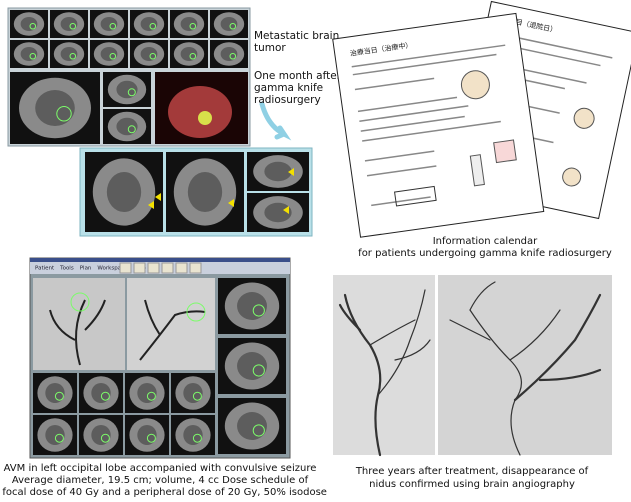 The height and width of the screenshot is (502, 631). Describe the element at coordinates (86, 269) in the screenshot. I see `menu-item: Plan` at that location.